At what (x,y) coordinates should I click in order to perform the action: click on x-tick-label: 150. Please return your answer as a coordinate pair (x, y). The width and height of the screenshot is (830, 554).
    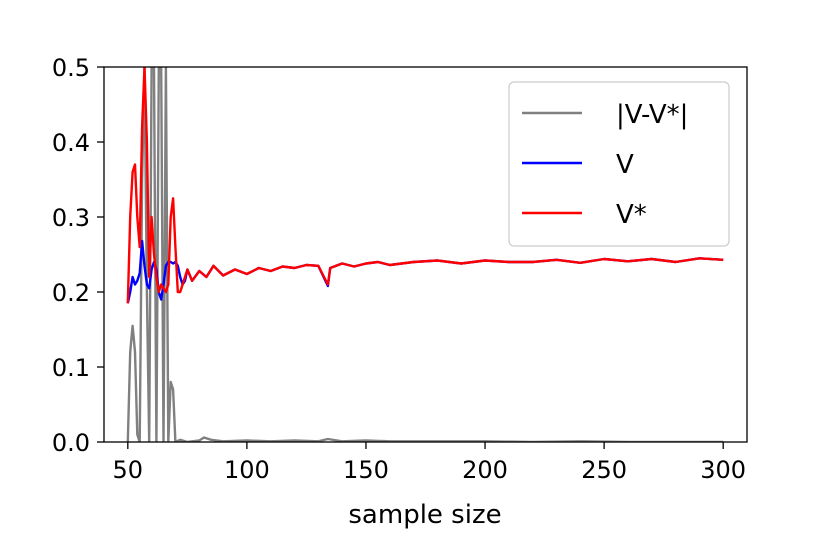
    Looking at the image, I should click on (366, 470).